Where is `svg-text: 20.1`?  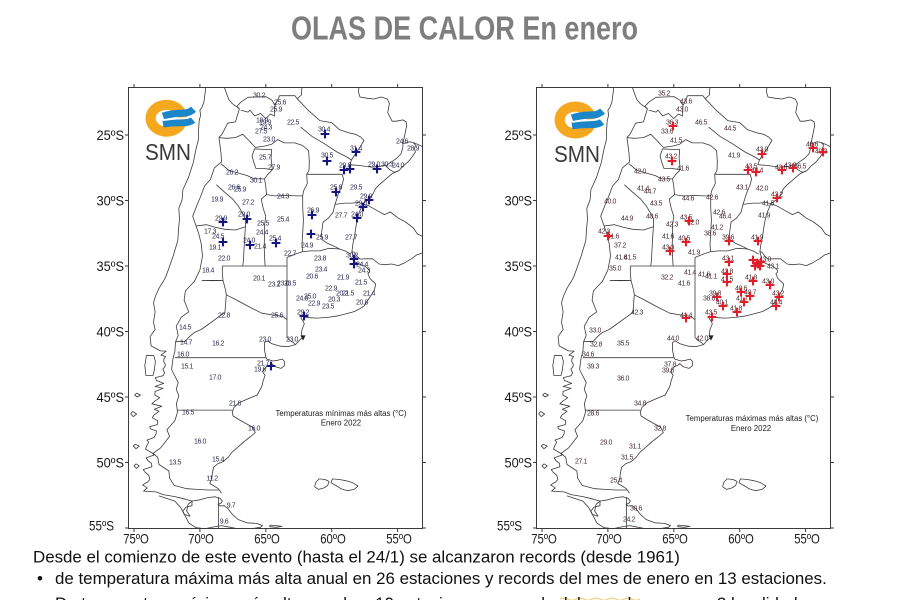
svg-text: 20.1 is located at coordinates (259, 279).